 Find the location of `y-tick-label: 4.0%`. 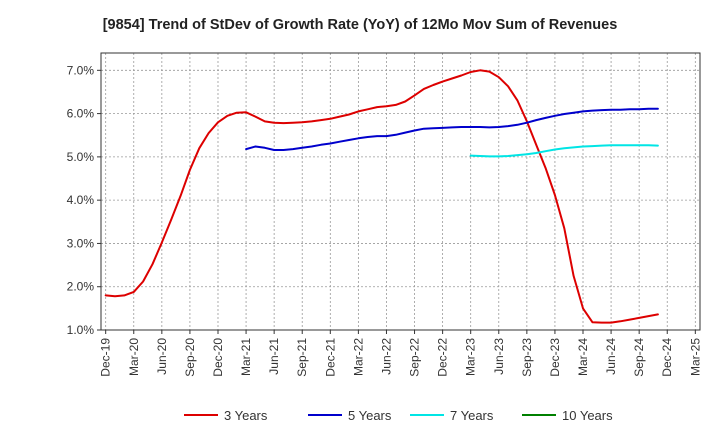

y-tick-label: 4.0% is located at coordinates (81, 200).